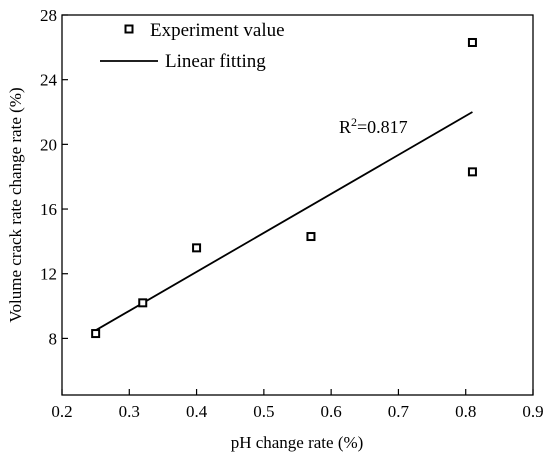 The width and height of the screenshot is (550, 461). What do you see at coordinates (197, 411) in the screenshot?
I see `x-tick-label: 0.4` at bounding box center [197, 411].